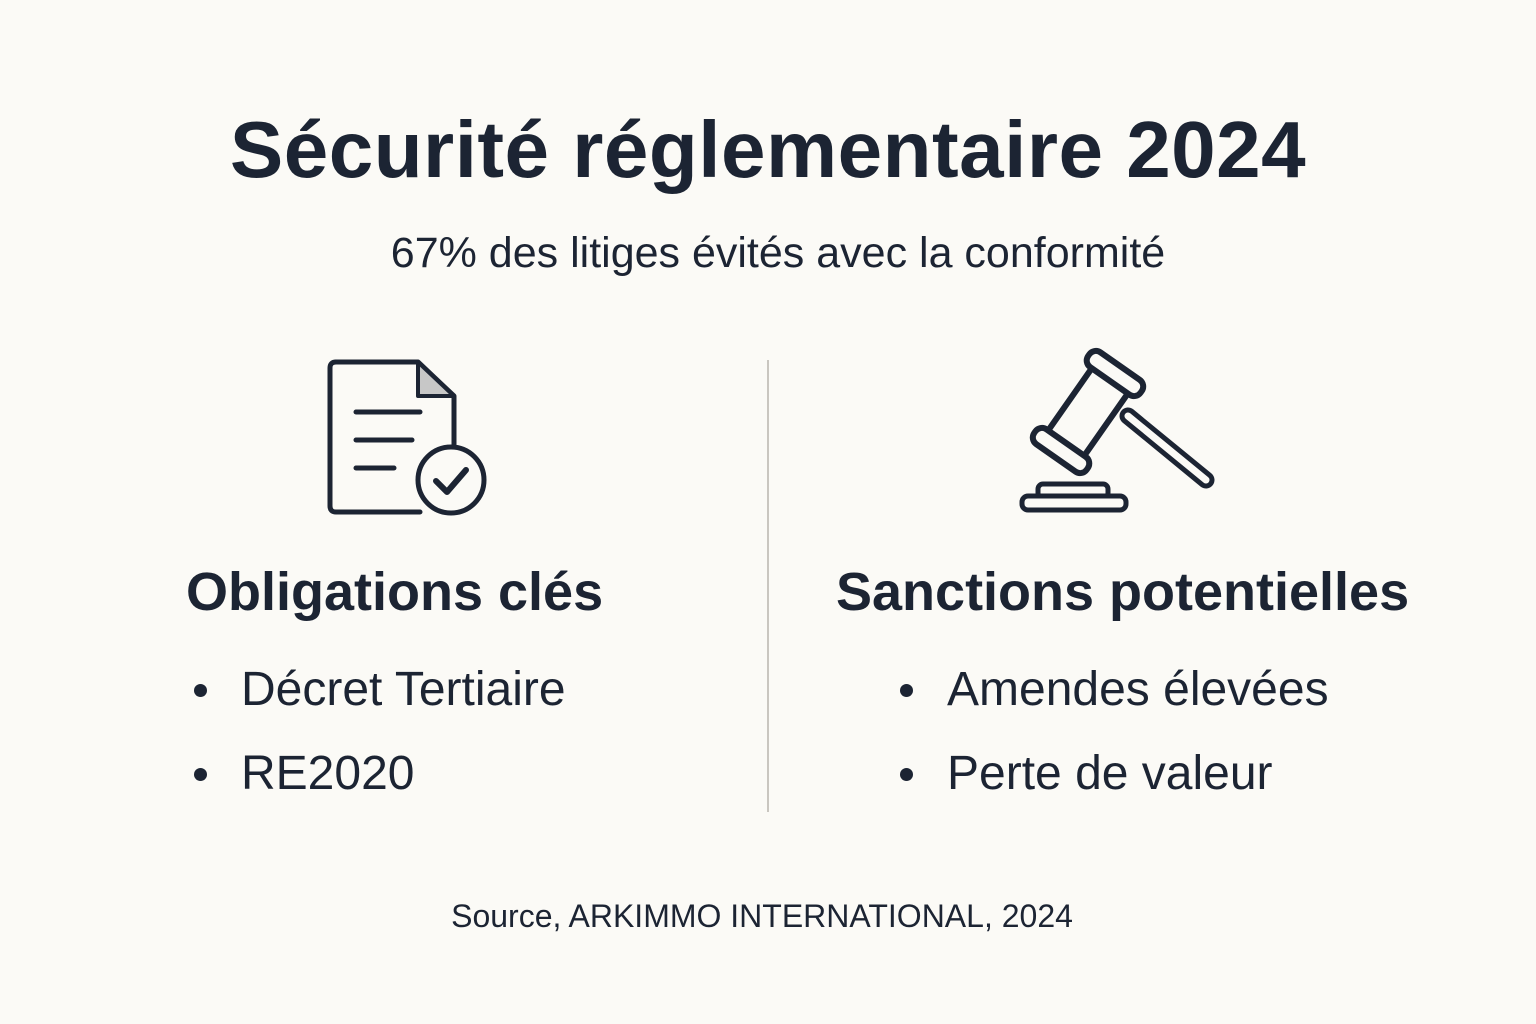  What do you see at coordinates (408, 438) in the screenshot?
I see `document-check-icon` at bounding box center [408, 438].